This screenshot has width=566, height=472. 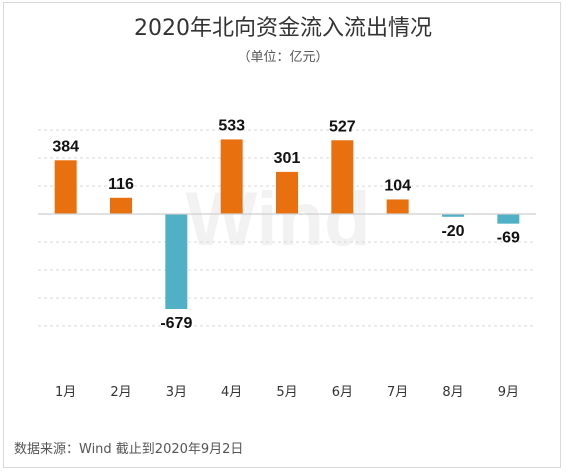 I want to click on x-tick-5: 5月, so click(x=286, y=392).